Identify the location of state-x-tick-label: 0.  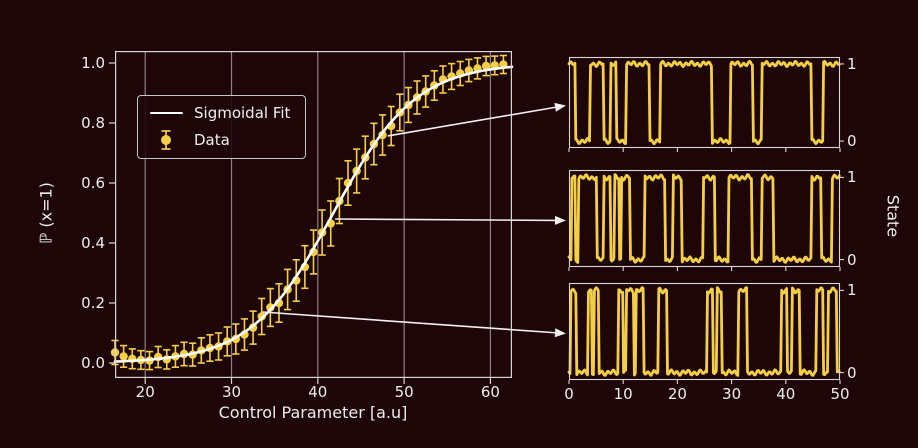
(569, 394).